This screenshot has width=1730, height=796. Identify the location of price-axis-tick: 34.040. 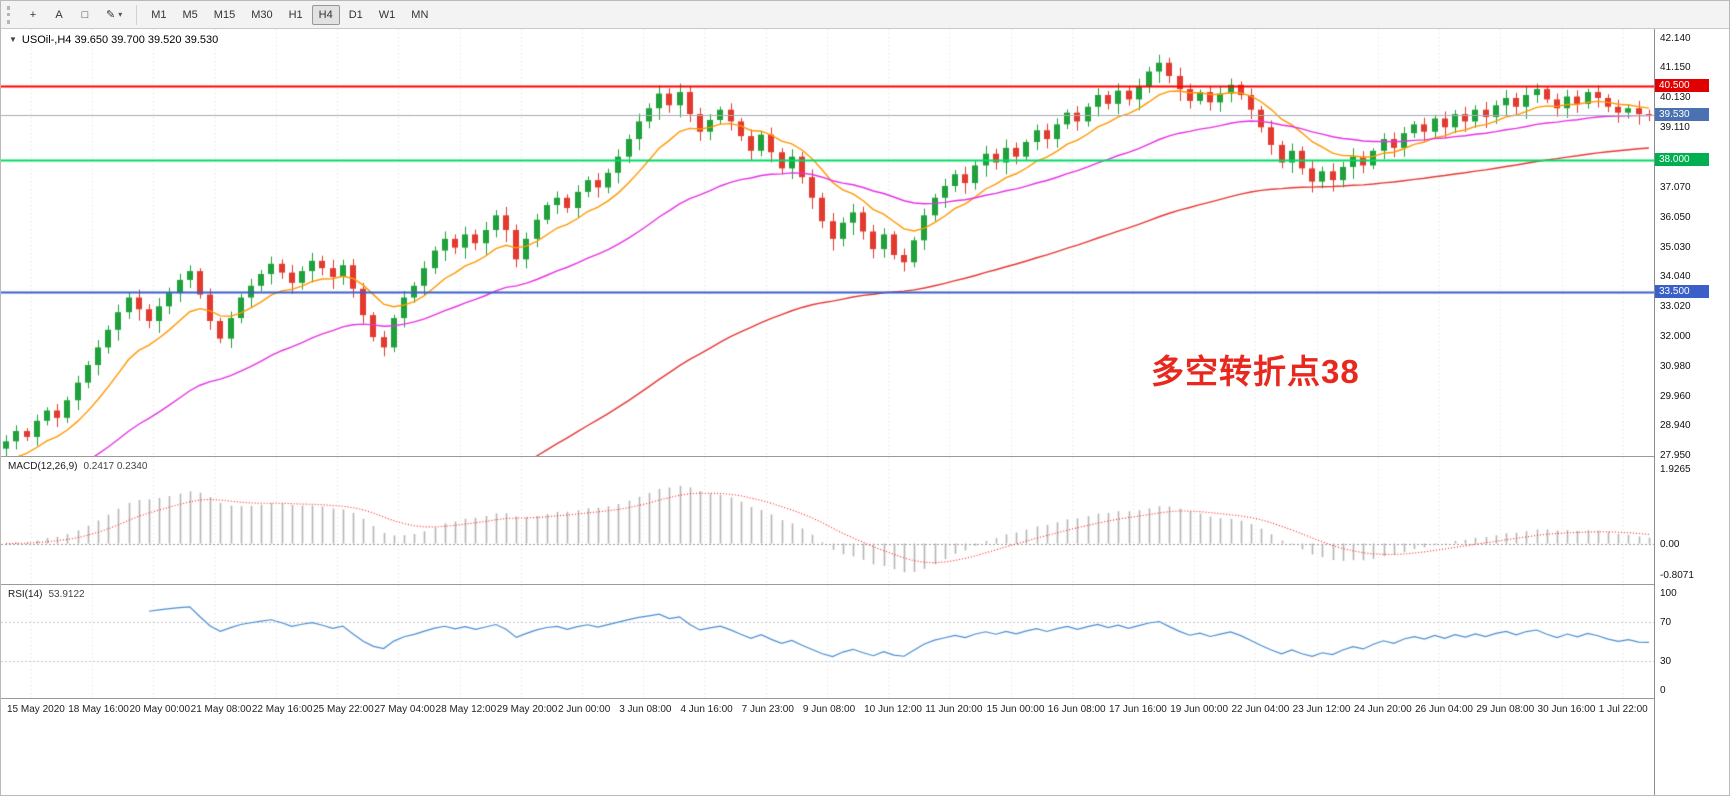
(1675, 276).